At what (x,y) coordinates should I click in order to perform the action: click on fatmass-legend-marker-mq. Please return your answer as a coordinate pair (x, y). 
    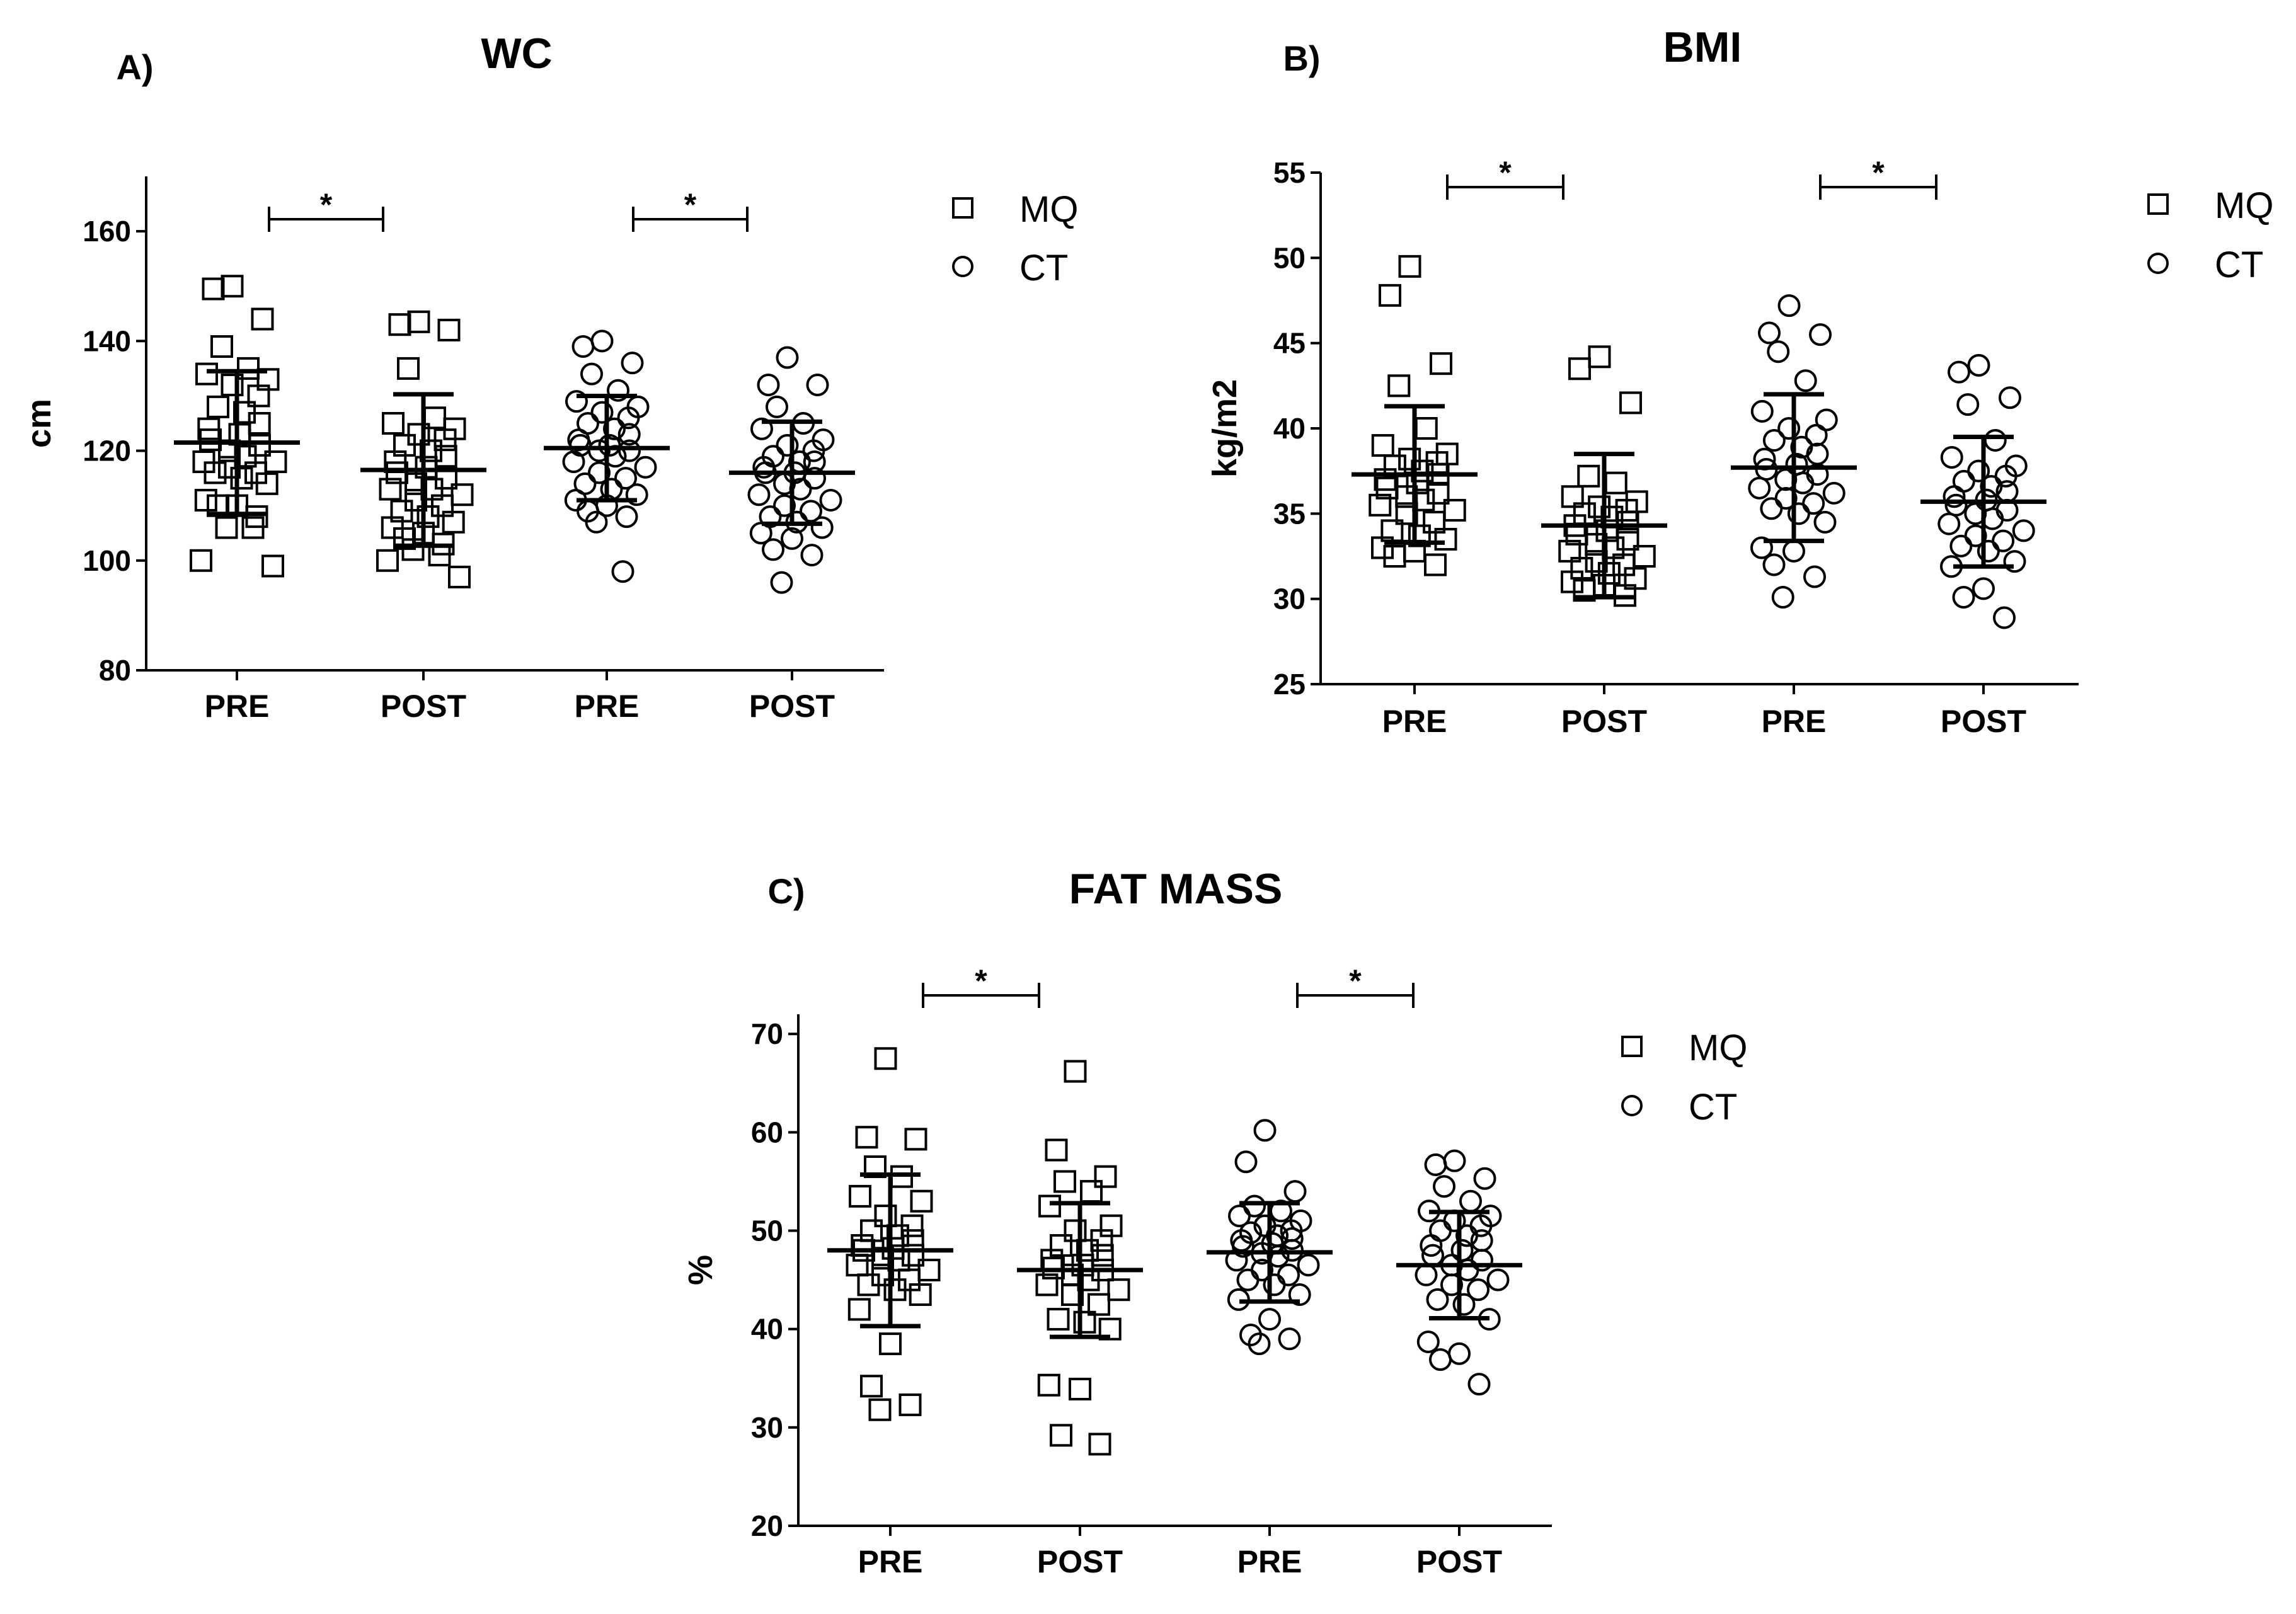
    Looking at the image, I should click on (1632, 1046).